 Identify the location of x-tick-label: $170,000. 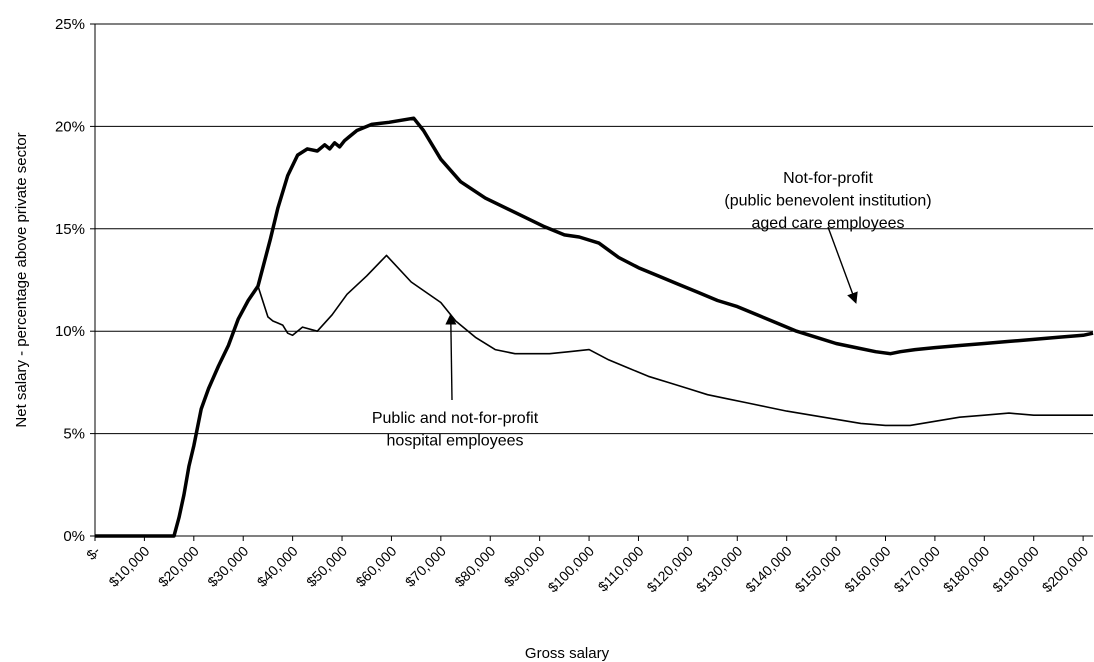
(916, 569).